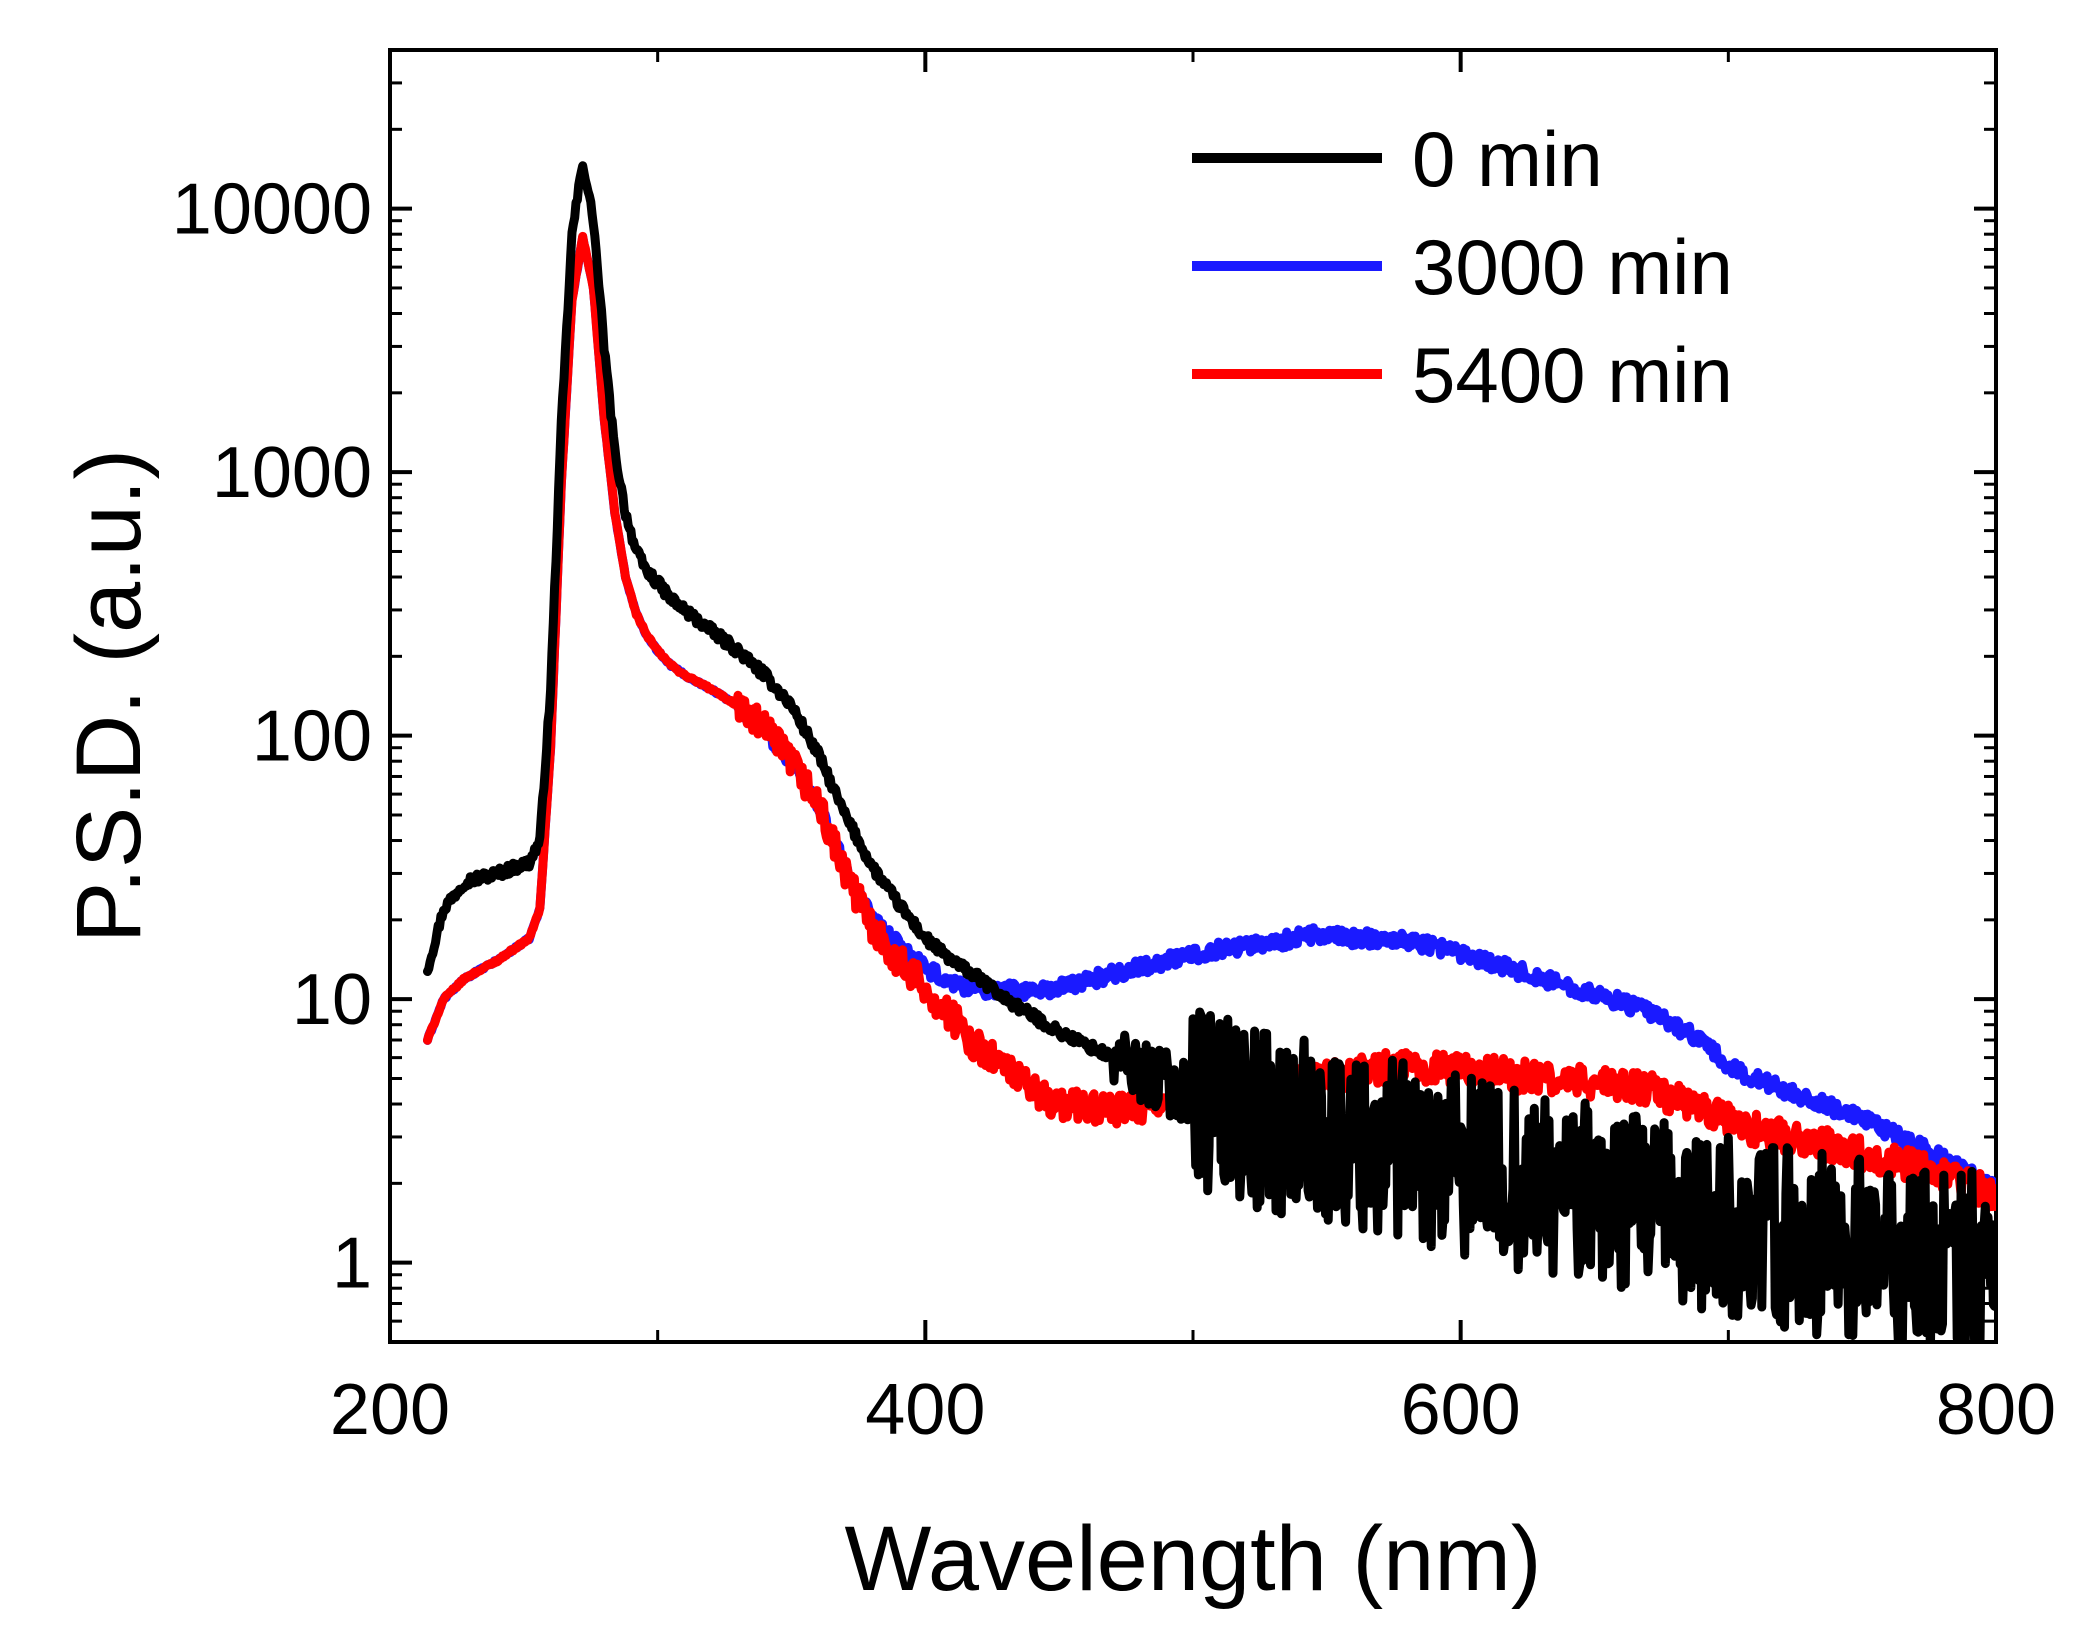 The width and height of the screenshot is (2082, 1650). I want to click on y-tick-label: 100, so click(312, 737).